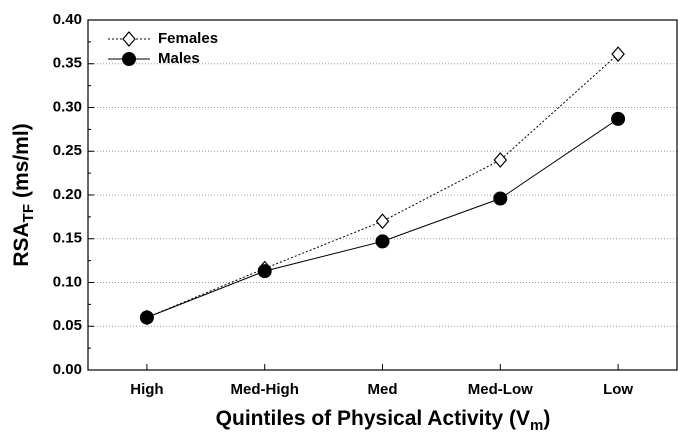  I want to click on y-label-suffix: (ms/ml), so click(21, 160).